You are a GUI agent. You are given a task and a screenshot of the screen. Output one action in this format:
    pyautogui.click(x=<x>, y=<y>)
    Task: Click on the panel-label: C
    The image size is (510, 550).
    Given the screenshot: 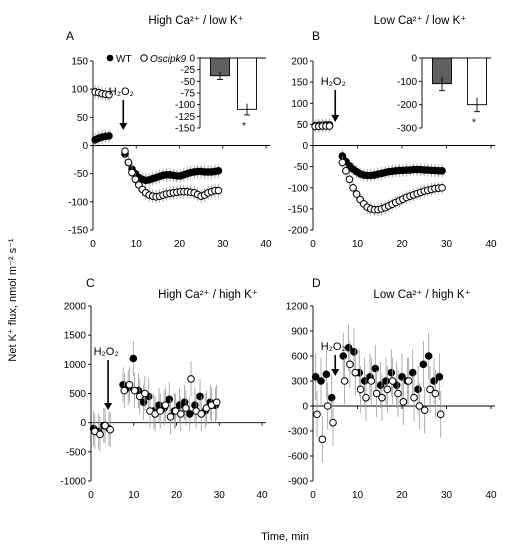 What is the action you would take?
    pyautogui.click(x=90, y=283)
    